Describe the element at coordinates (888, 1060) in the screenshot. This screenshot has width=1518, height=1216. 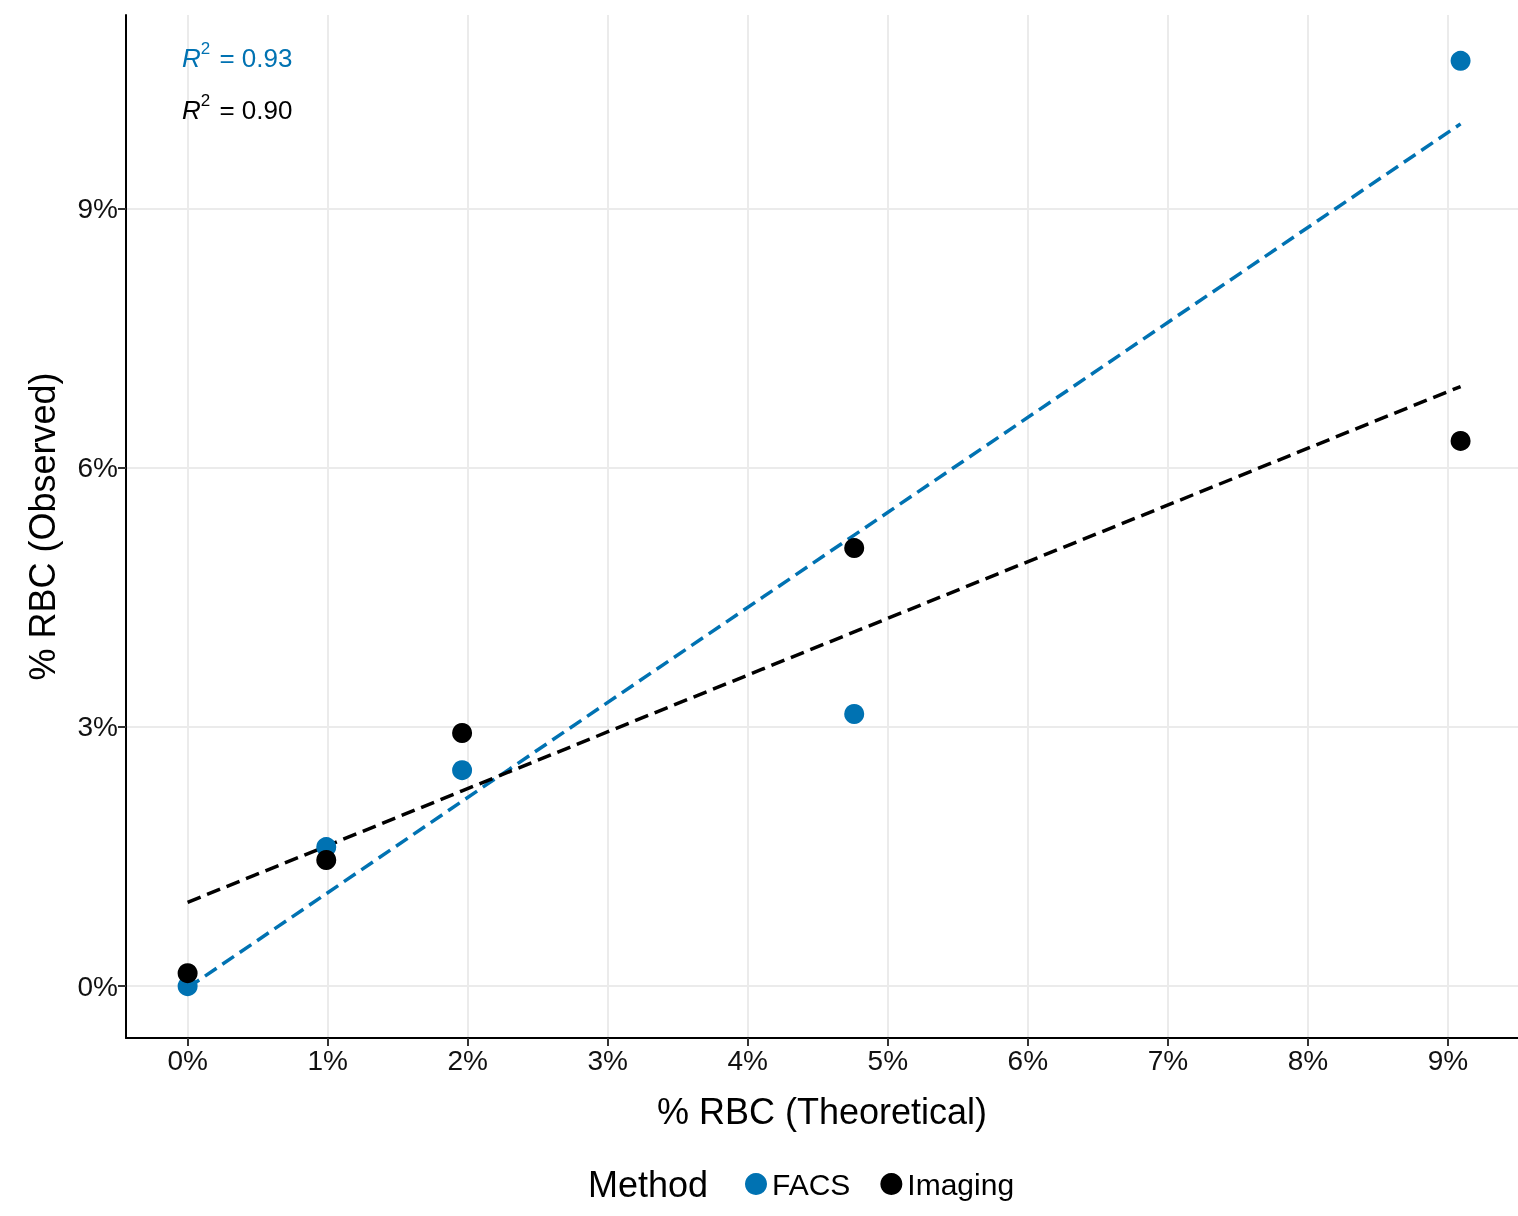
I see `x-tick-label: 5%` at that location.